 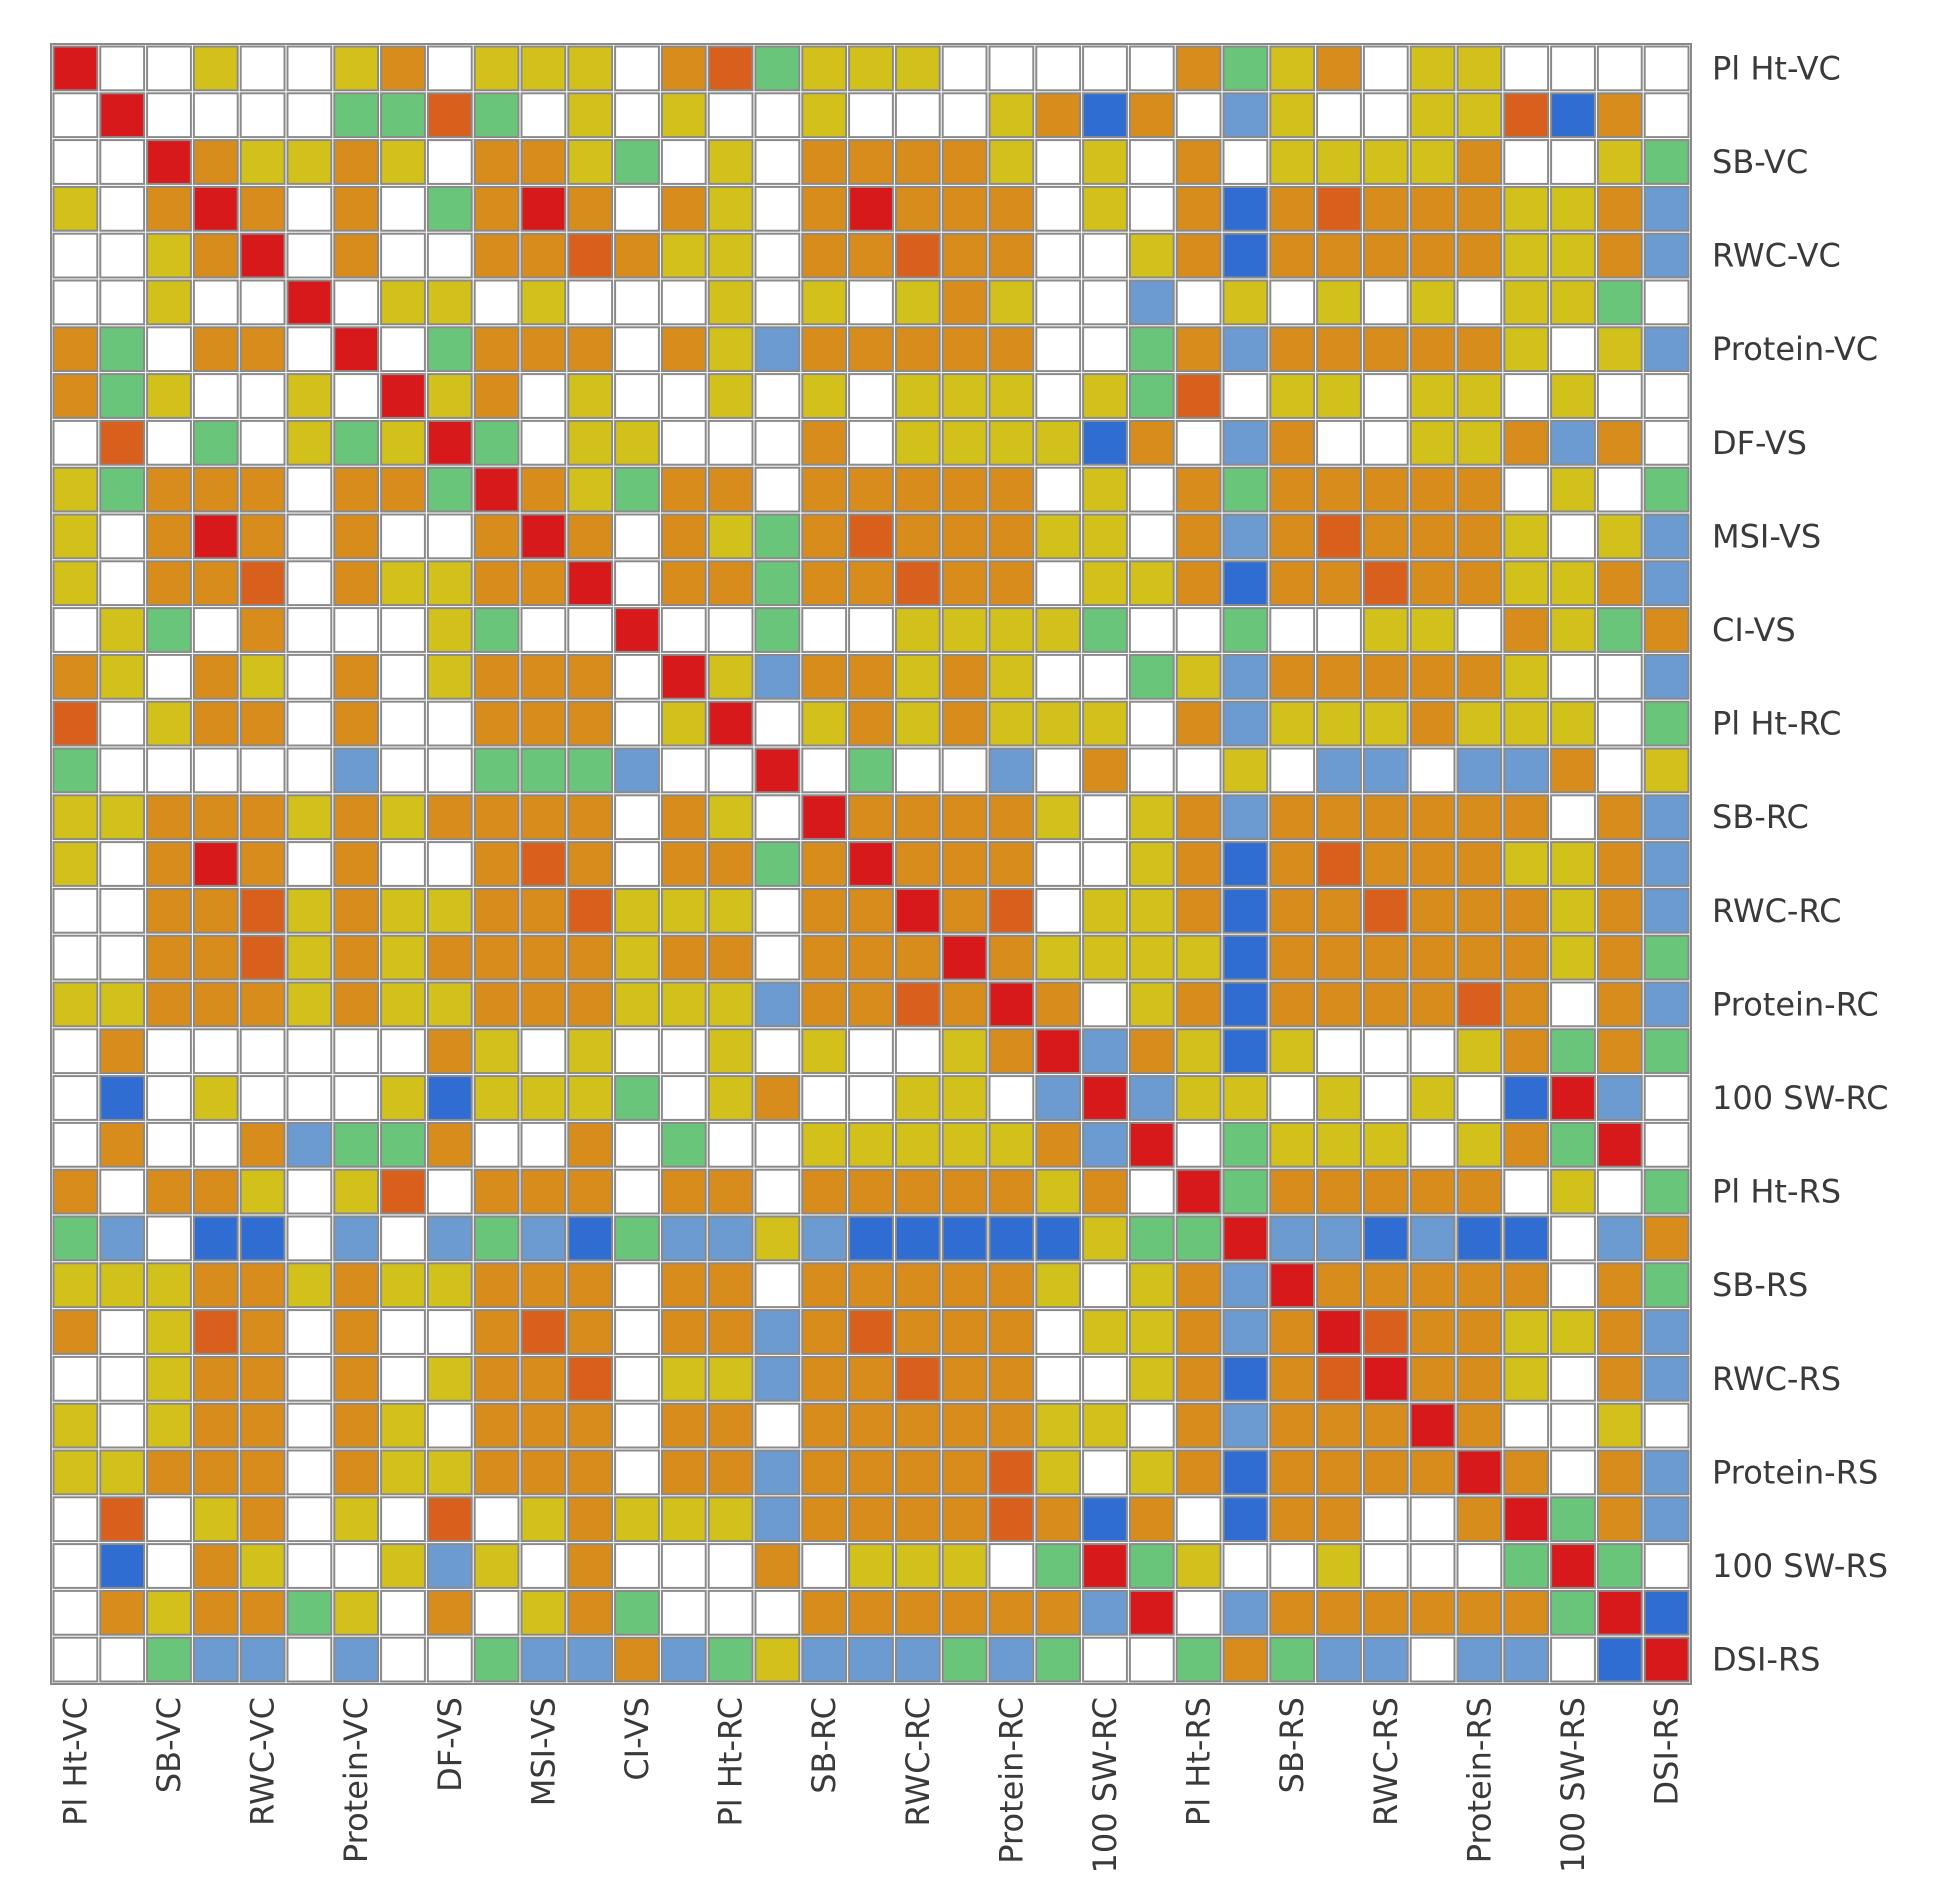 What do you see at coordinates (1386, 1761) in the screenshot?
I see `x-tick-label: RWC-RS` at bounding box center [1386, 1761].